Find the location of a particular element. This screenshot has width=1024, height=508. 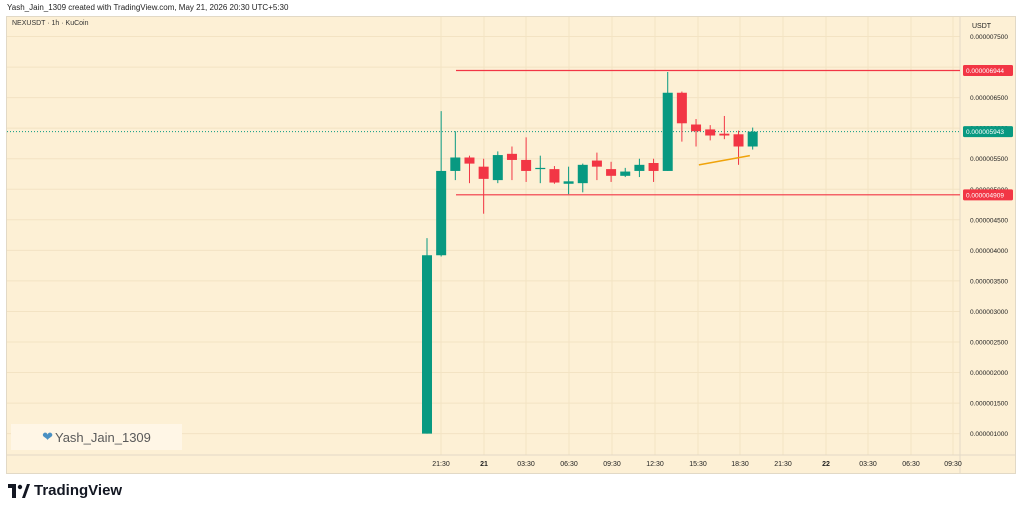

y-tick-label: 0.000006500 is located at coordinates (989, 98).